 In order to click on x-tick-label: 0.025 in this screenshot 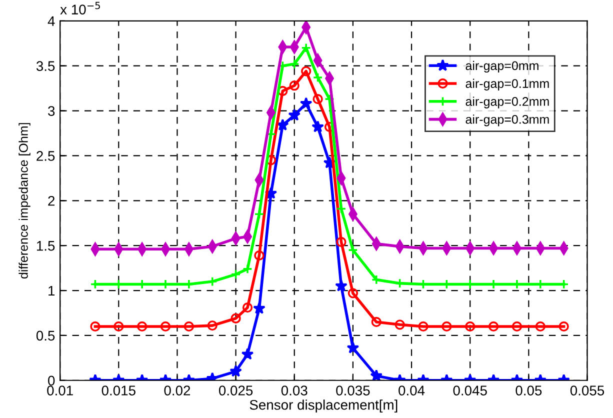, I will do `click(235, 391)`.